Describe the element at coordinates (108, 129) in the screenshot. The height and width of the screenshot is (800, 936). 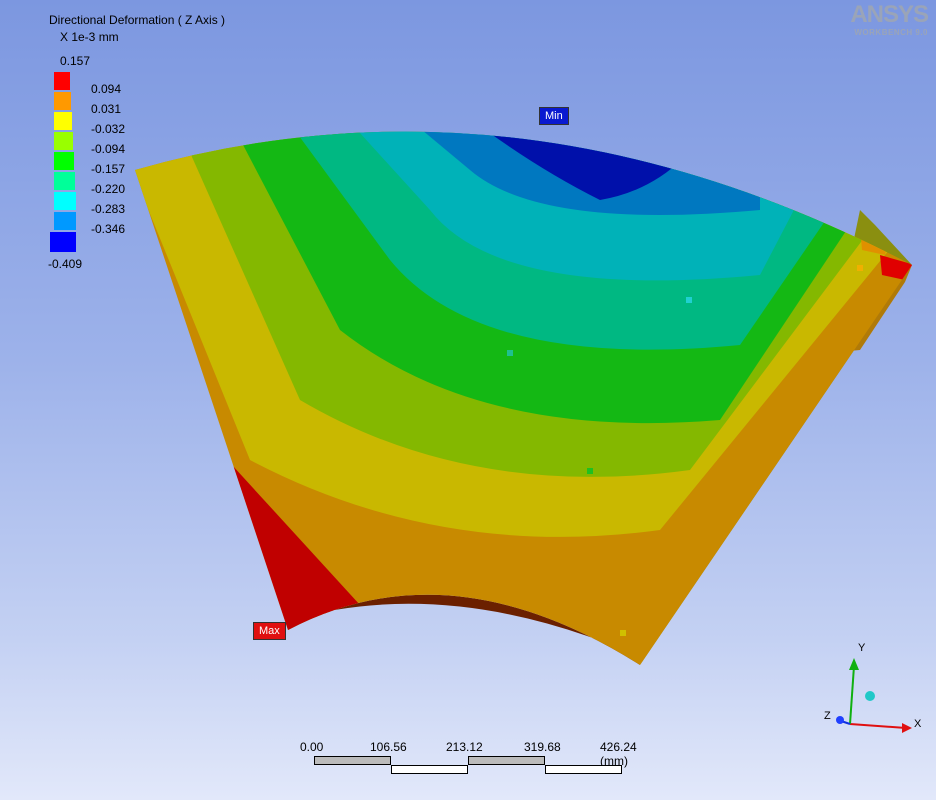
I see `legend-label-3: -0.032` at that location.